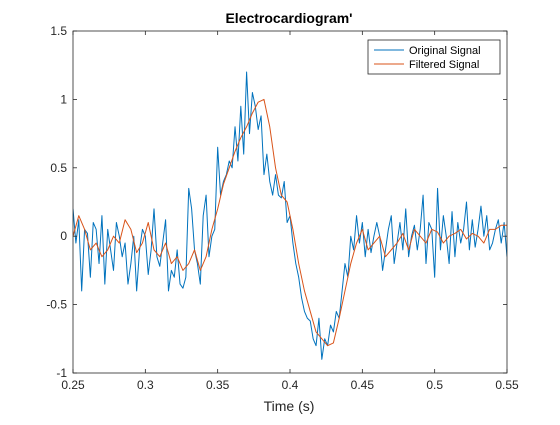 The height and width of the screenshot is (425, 560). What do you see at coordinates (63, 236) in the screenshot?
I see `y-tick-label: 0` at bounding box center [63, 236].